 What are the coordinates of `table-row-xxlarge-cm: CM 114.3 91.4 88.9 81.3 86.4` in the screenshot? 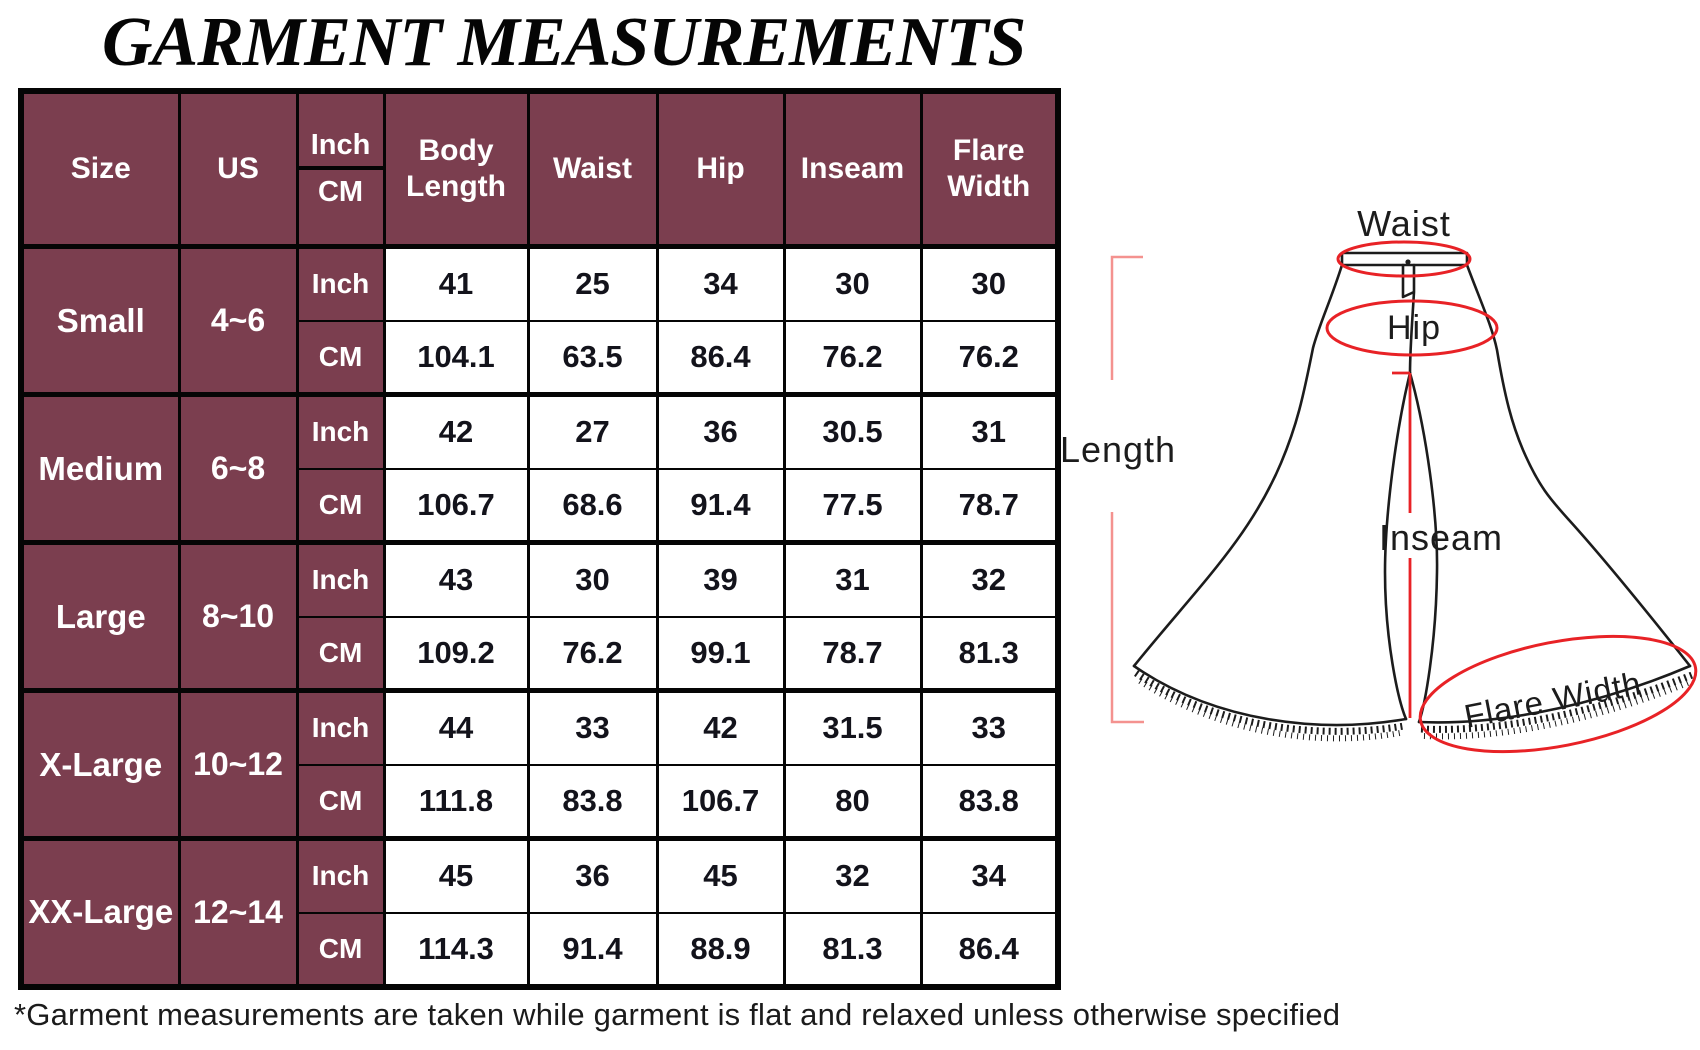 It's located at (540, 949).